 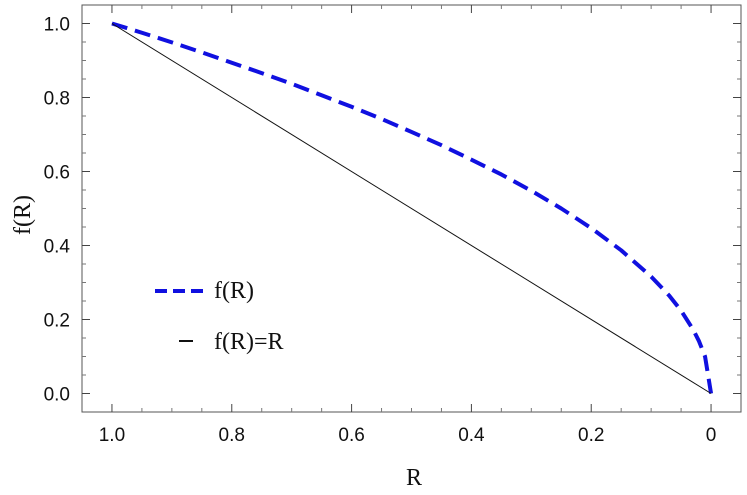 What do you see at coordinates (57, 25) in the screenshot?
I see `y-tick-label: 1.0` at bounding box center [57, 25].